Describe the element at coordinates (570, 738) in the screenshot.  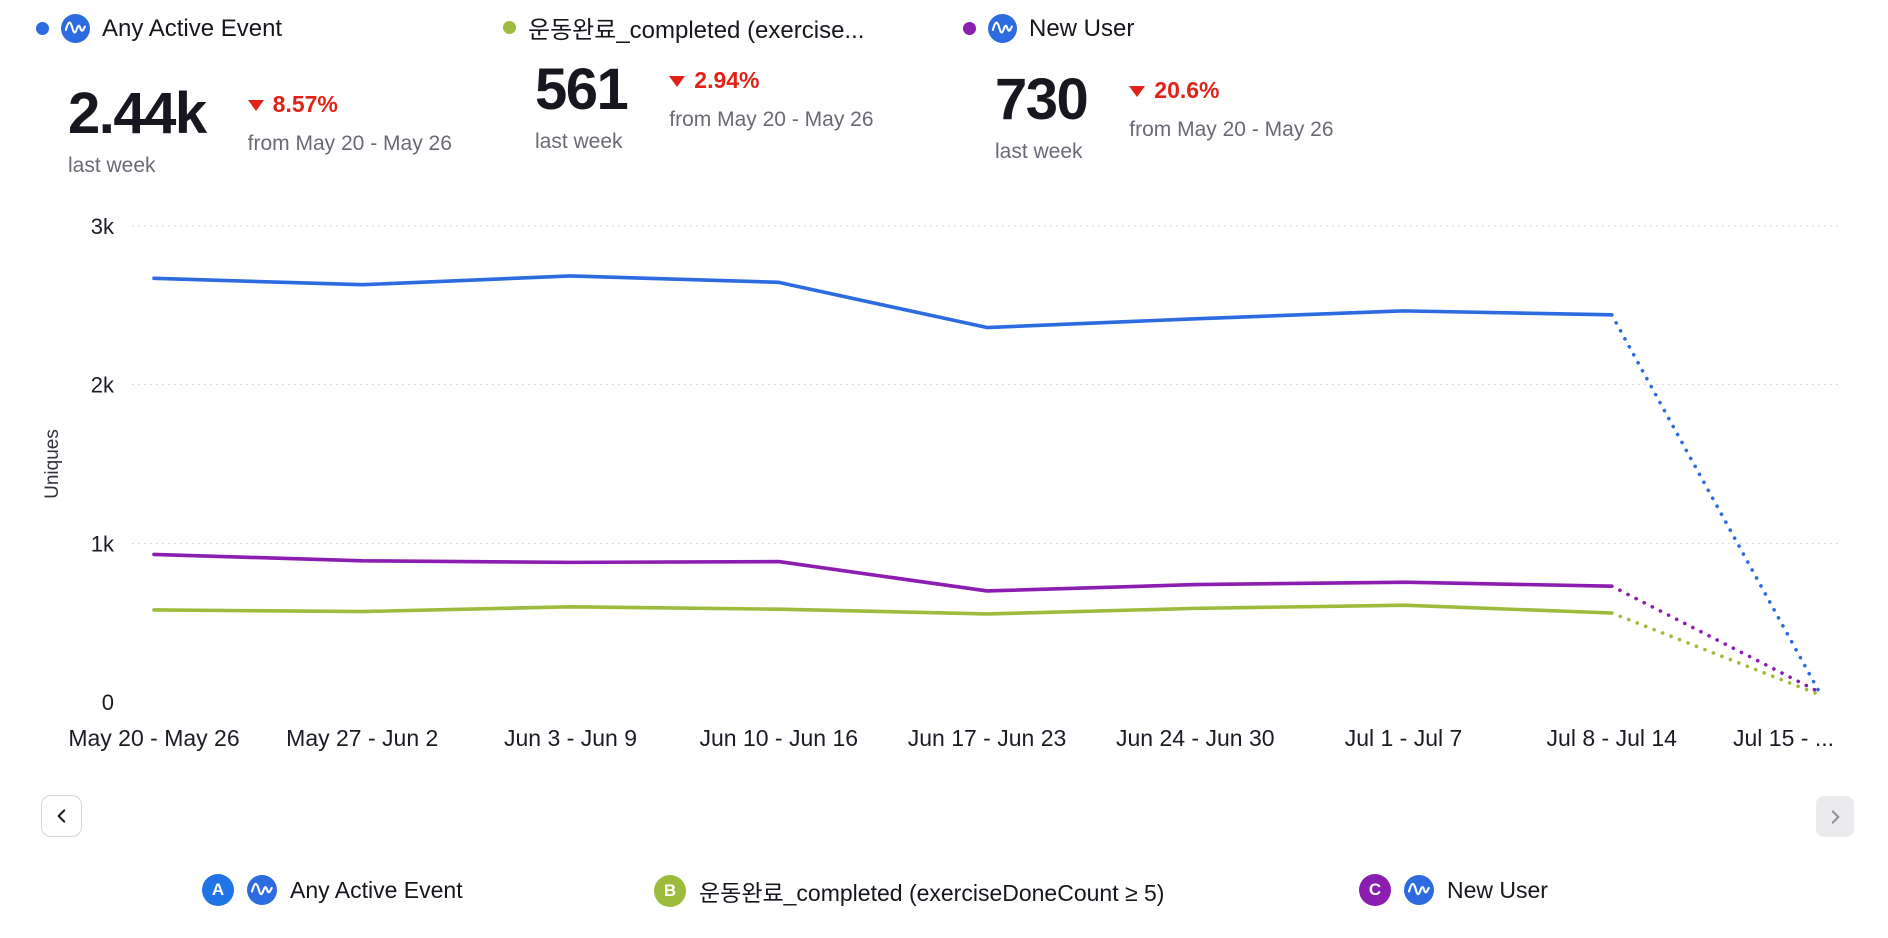
I see `x-tick-label: Jun 3 - Jun 9` at that location.